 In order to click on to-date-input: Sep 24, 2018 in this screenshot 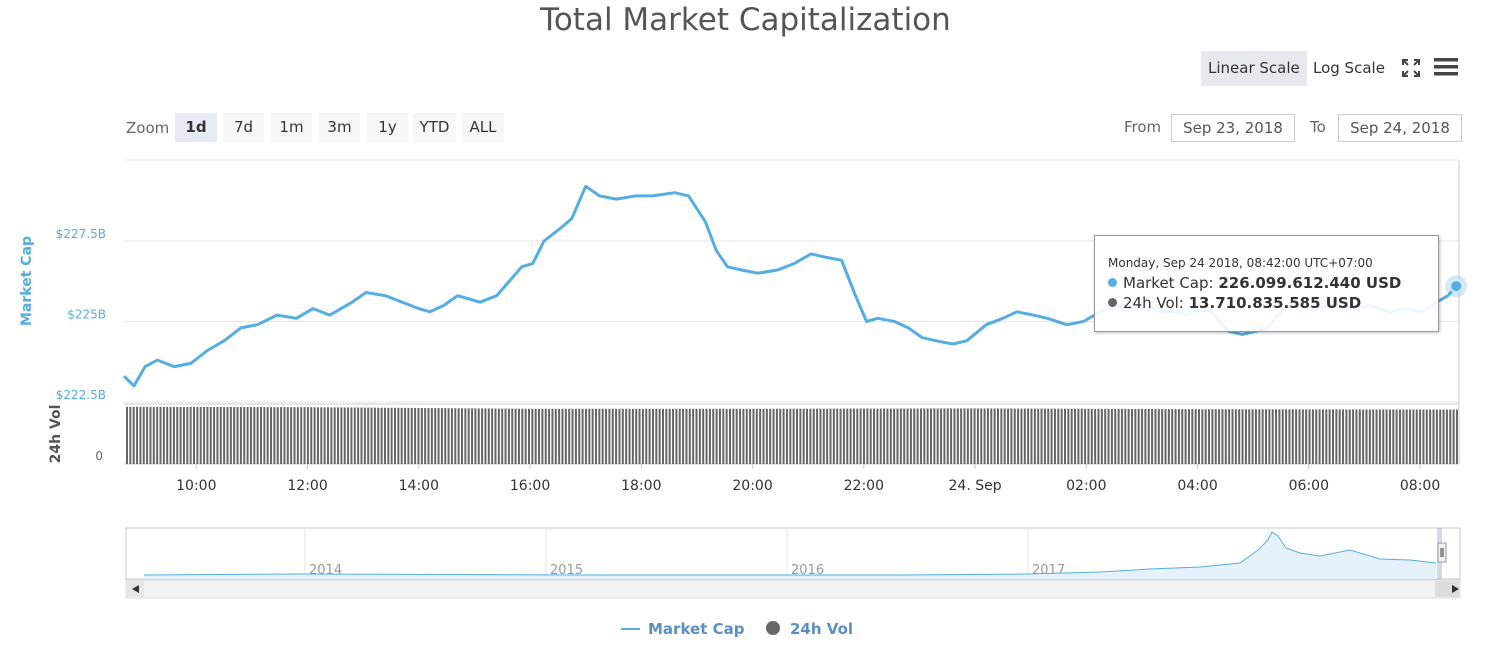, I will do `click(1400, 128)`.